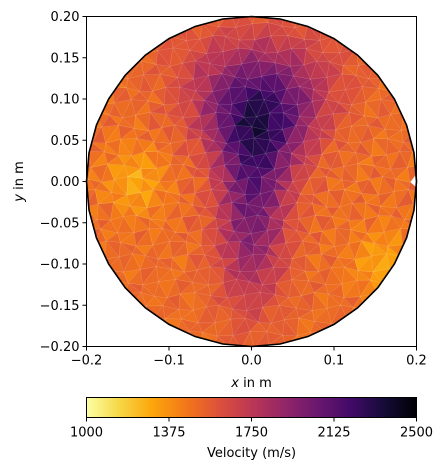 This screenshot has height=470, width=444. What do you see at coordinates (65, 17) in the screenshot?
I see `y-tick-label: 0.20` at bounding box center [65, 17].